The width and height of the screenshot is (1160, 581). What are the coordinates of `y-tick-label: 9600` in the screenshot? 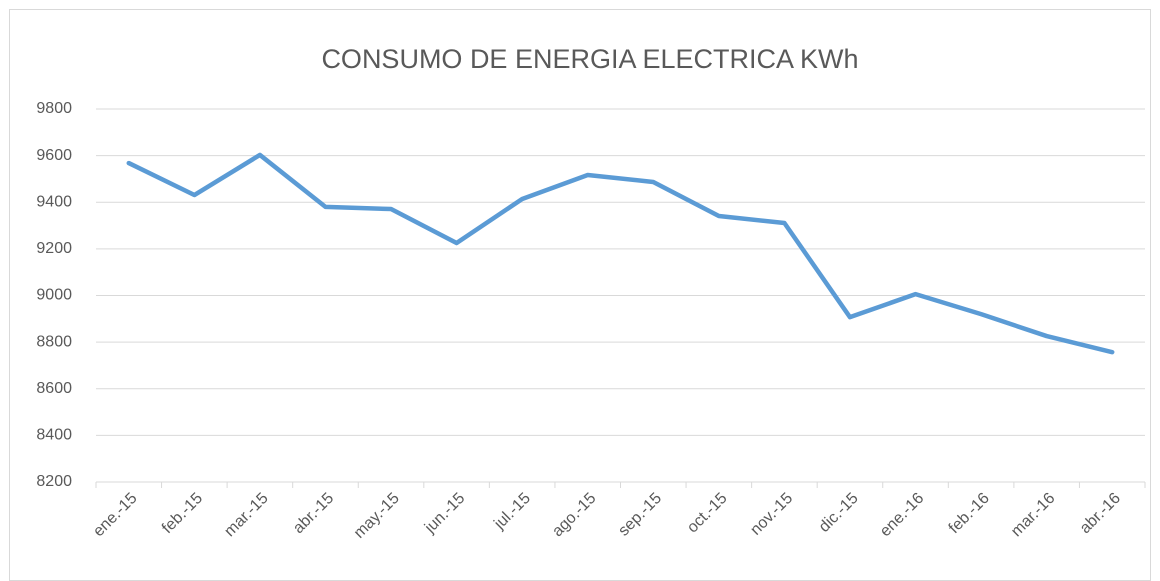 It's located at (54, 155).